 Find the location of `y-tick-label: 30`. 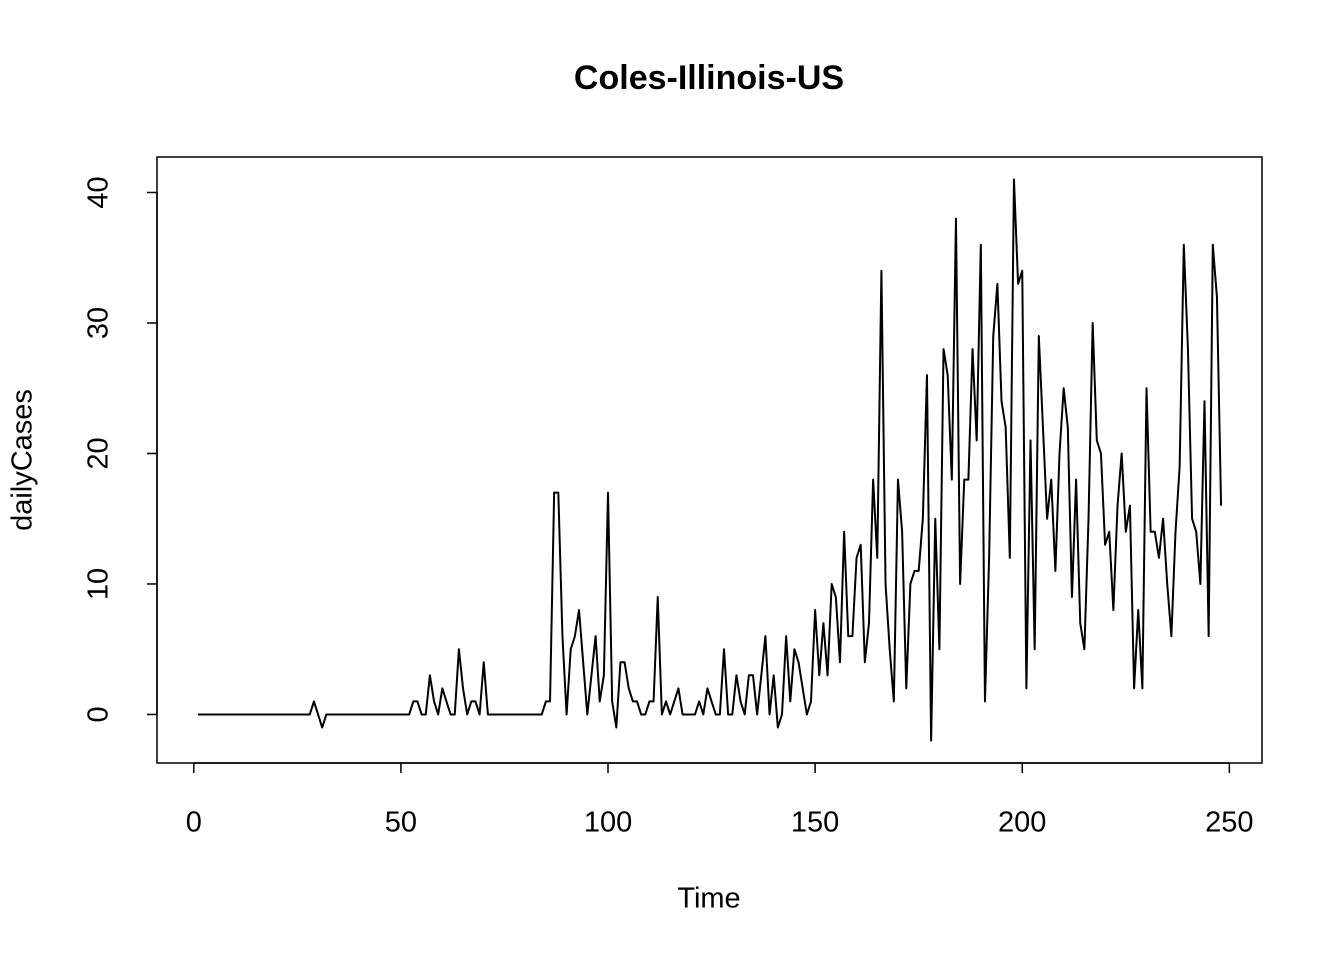

y-tick-label: 30 is located at coordinates (99, 323).